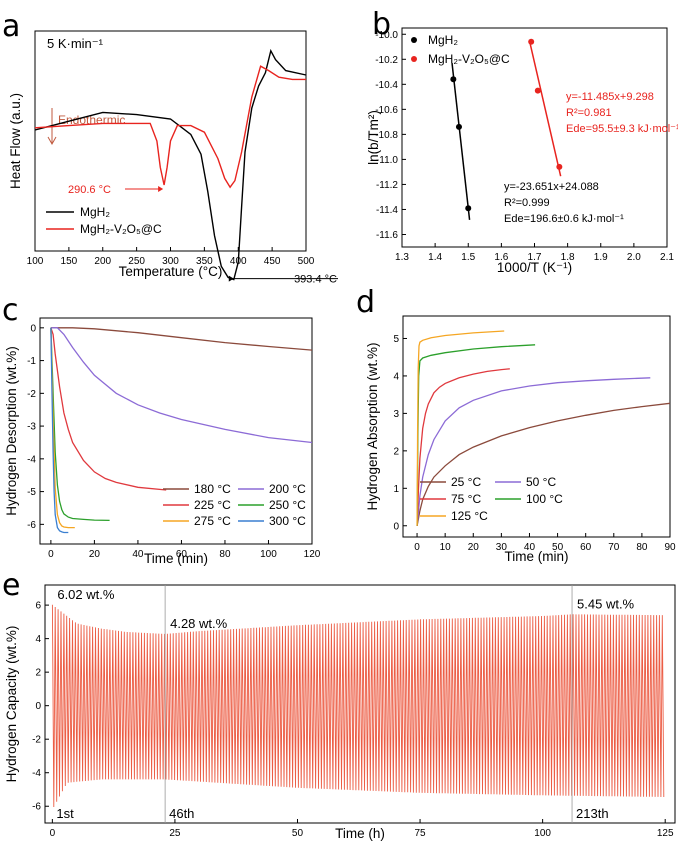 Image resolution: width=678 pixels, height=841 pixels. What do you see at coordinates (670, 547) in the screenshot?
I see `panel-d-xtick-label: 90` at bounding box center [670, 547].